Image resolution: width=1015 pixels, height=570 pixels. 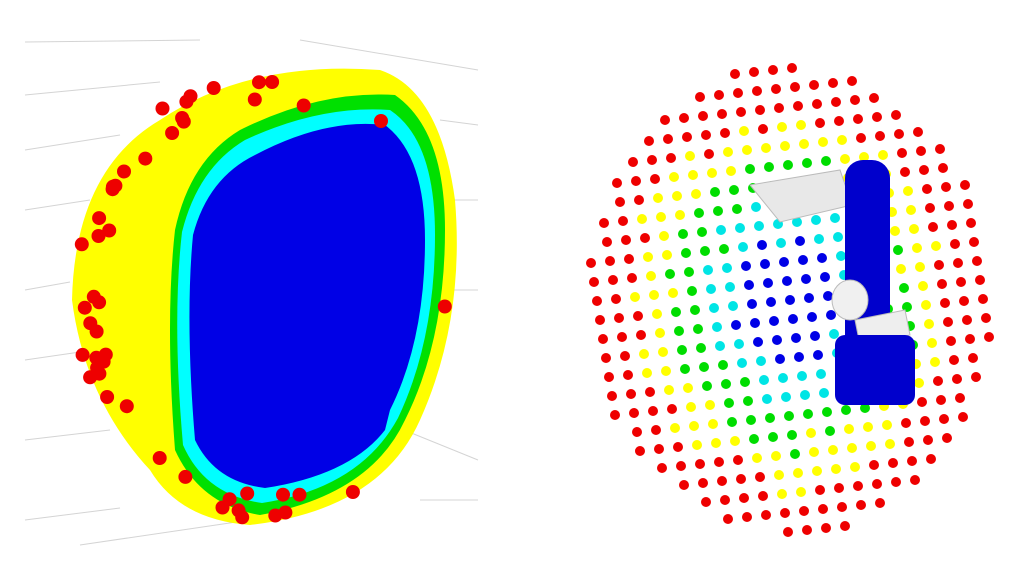 What do you see at coordinates (307, 306) in the screenshot?
I see `blue-interior` at bounding box center [307, 306].